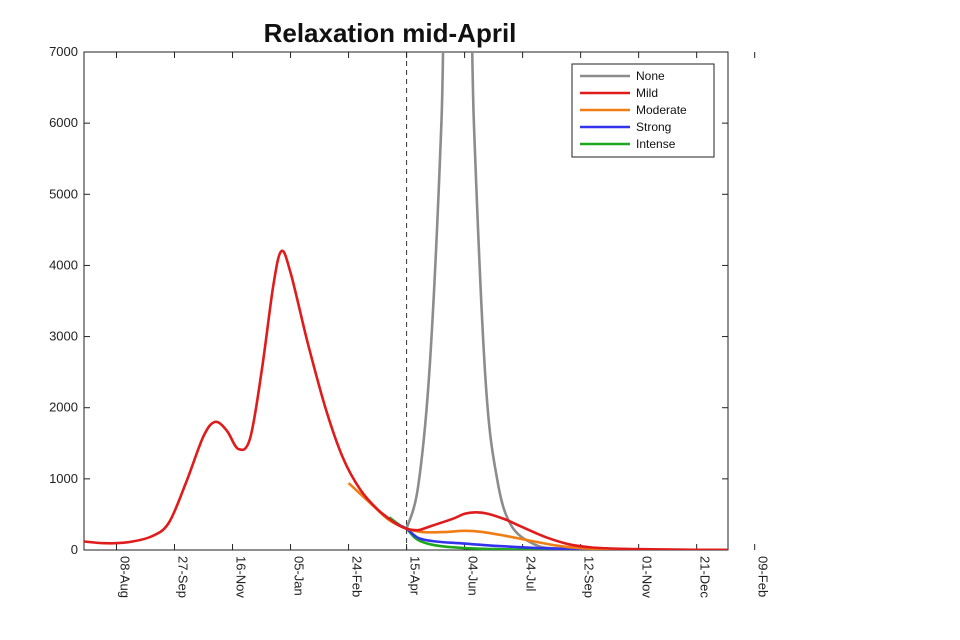  I want to click on series-line-moderate, so click(537, 516).